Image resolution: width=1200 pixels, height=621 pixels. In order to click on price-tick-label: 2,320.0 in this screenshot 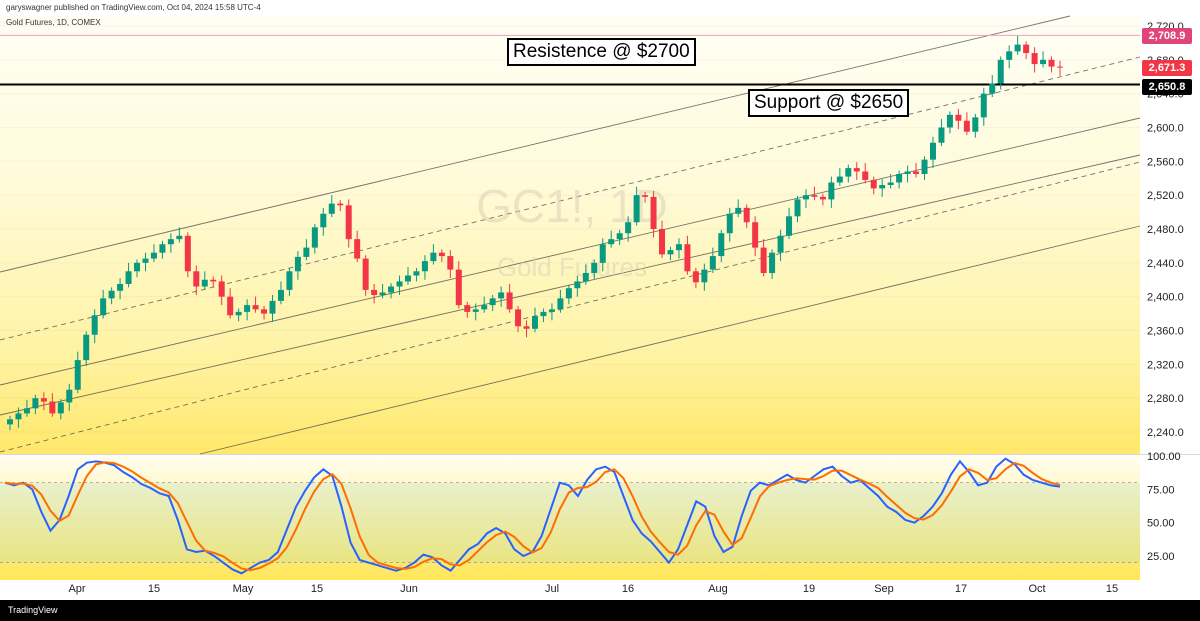, I will do `click(1165, 365)`.